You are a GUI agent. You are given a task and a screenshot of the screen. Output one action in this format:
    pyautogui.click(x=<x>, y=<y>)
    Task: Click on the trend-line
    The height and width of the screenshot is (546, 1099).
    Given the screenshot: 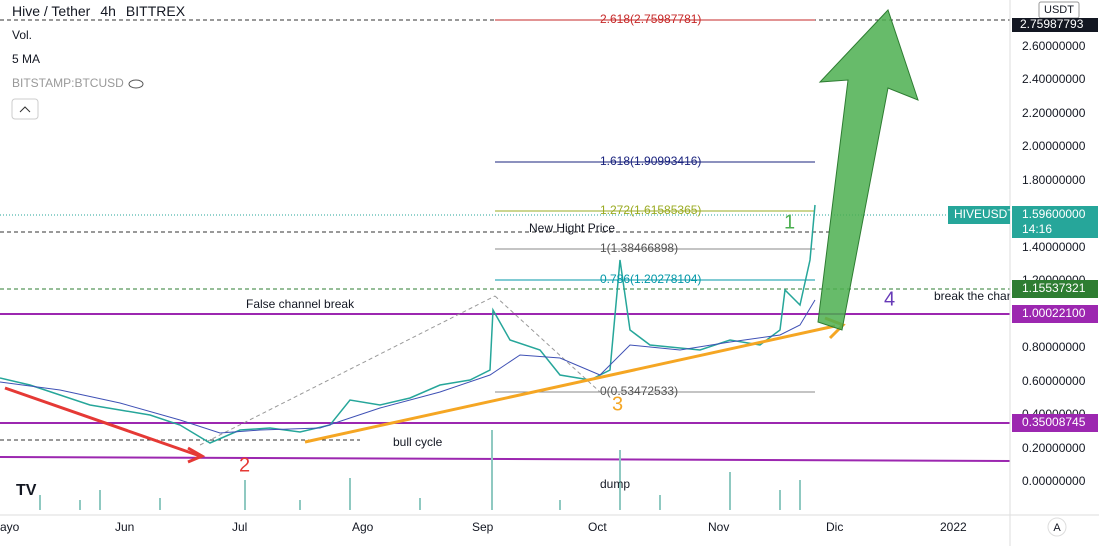 What is the action you would take?
    pyautogui.click(x=570, y=384)
    